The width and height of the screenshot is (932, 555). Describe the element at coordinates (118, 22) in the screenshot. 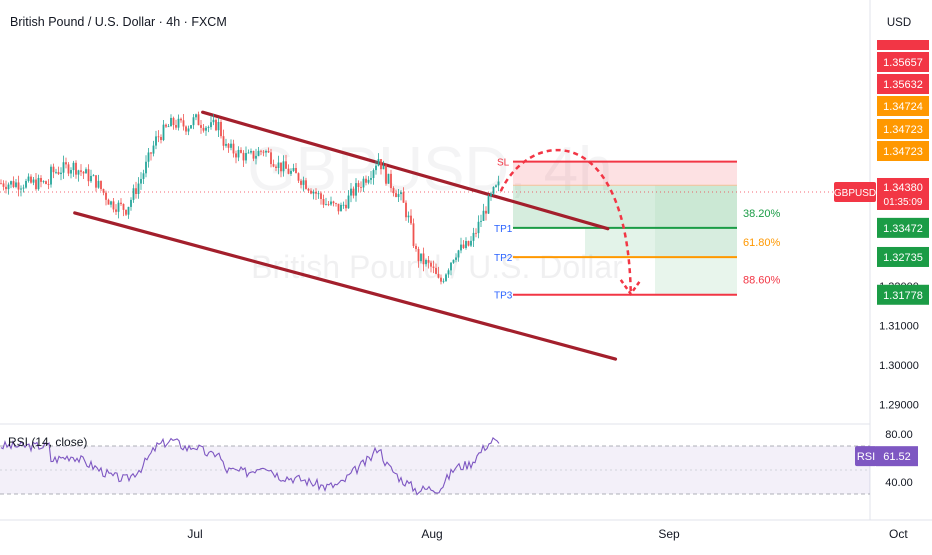

I see `symbol-title: British Pound / U.S. Dollar · 4h · FXCM` at that location.